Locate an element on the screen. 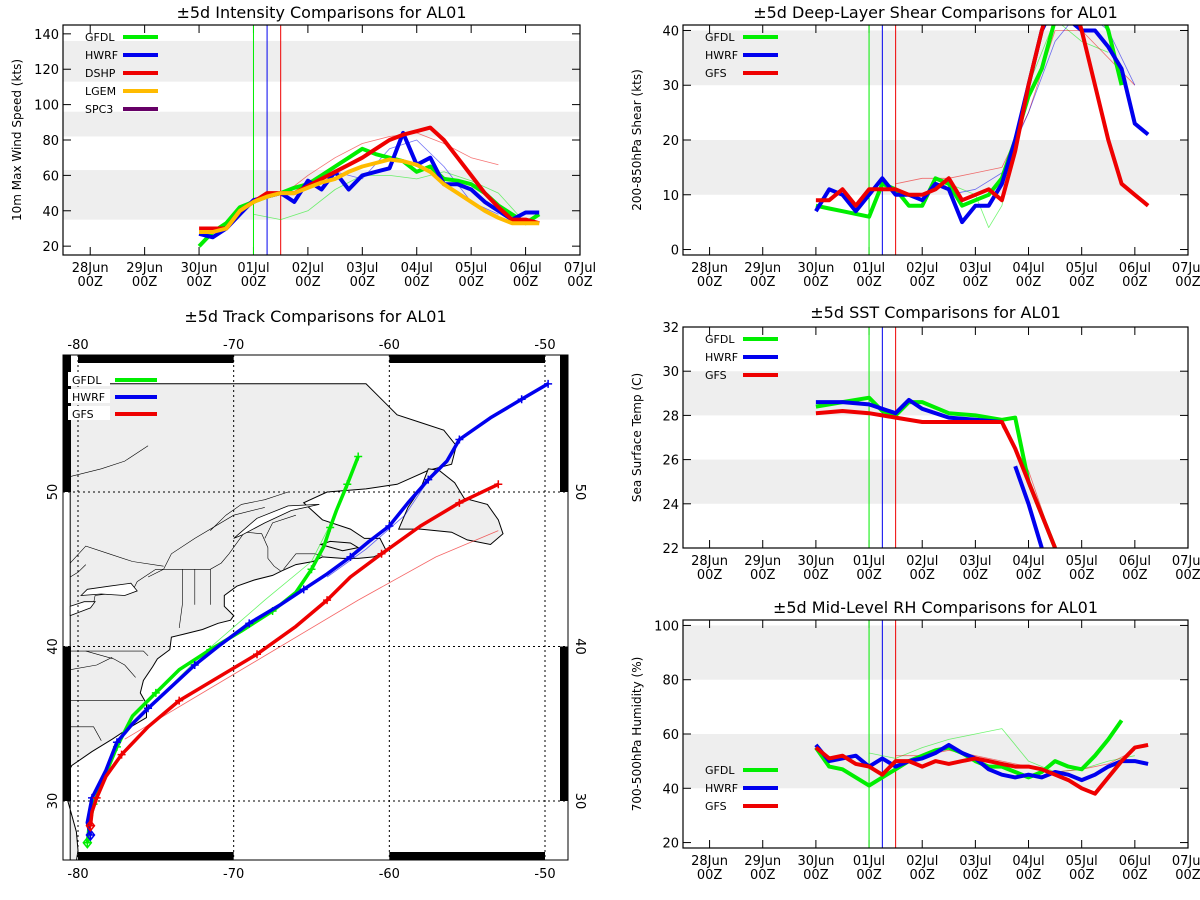 The height and width of the screenshot is (900, 1200). lake-erie is located at coordinates (82, 609).